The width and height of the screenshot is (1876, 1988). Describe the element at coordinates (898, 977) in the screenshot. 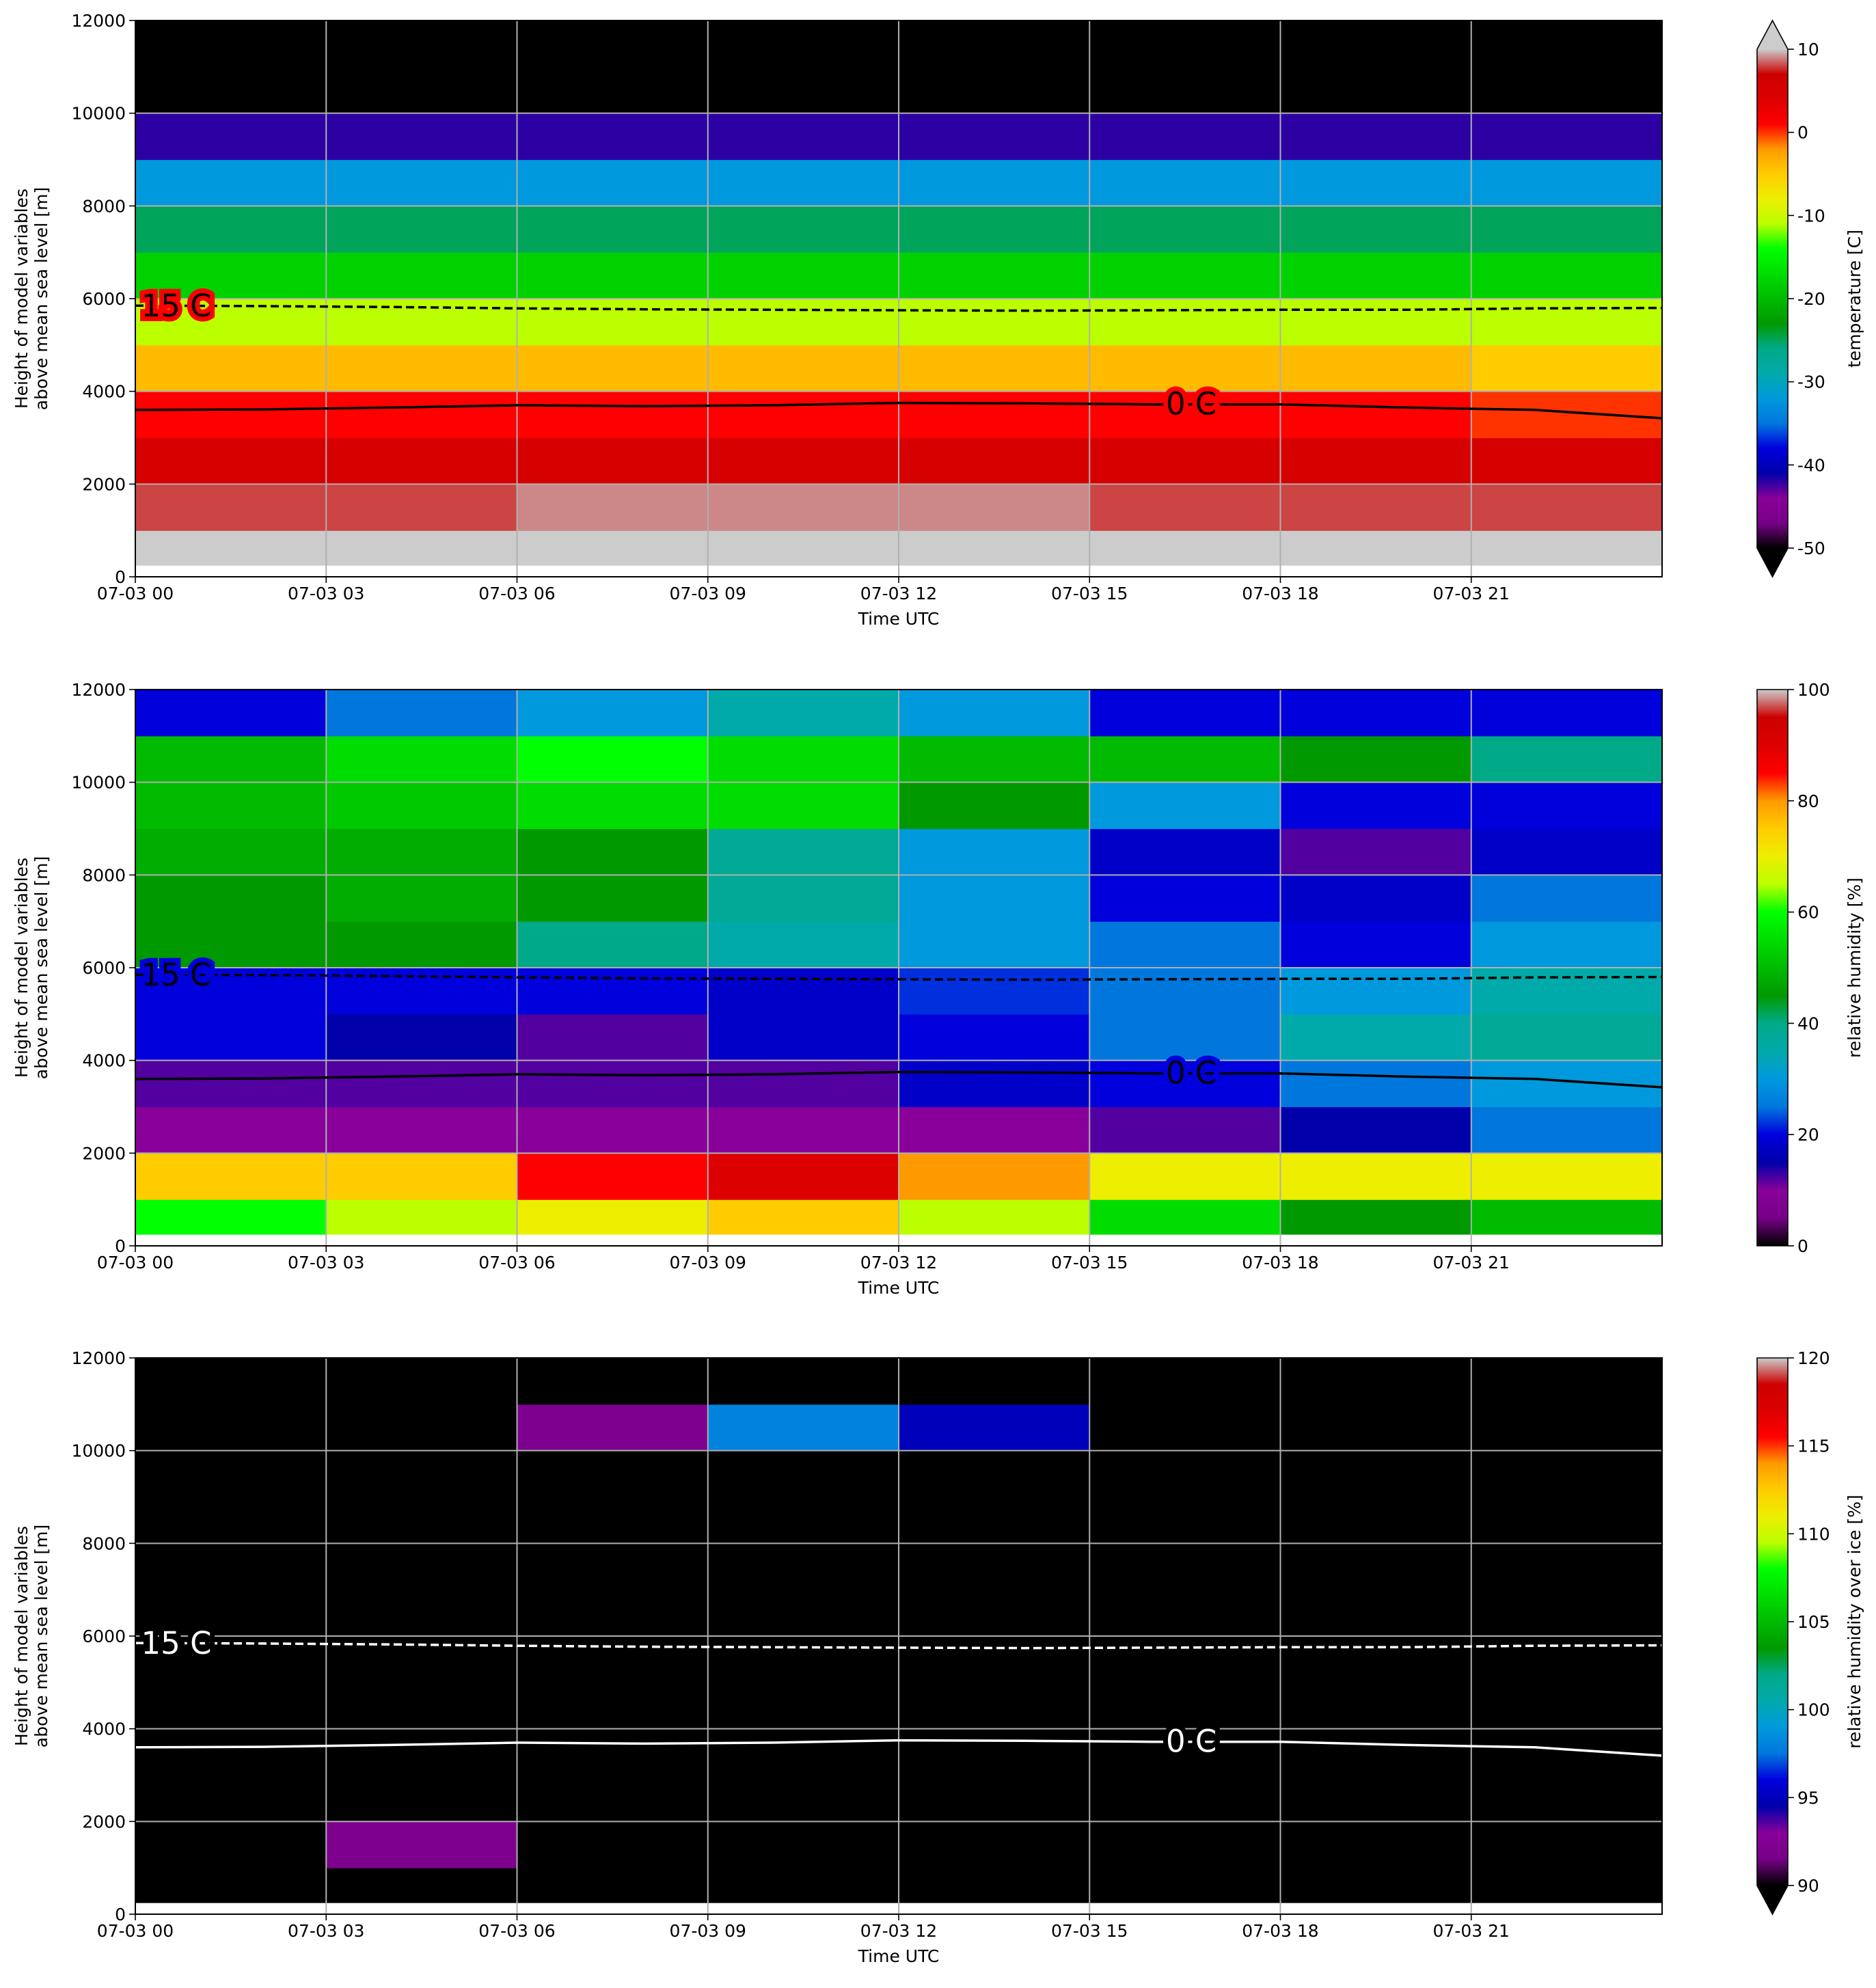

I see `contour-line` at that location.